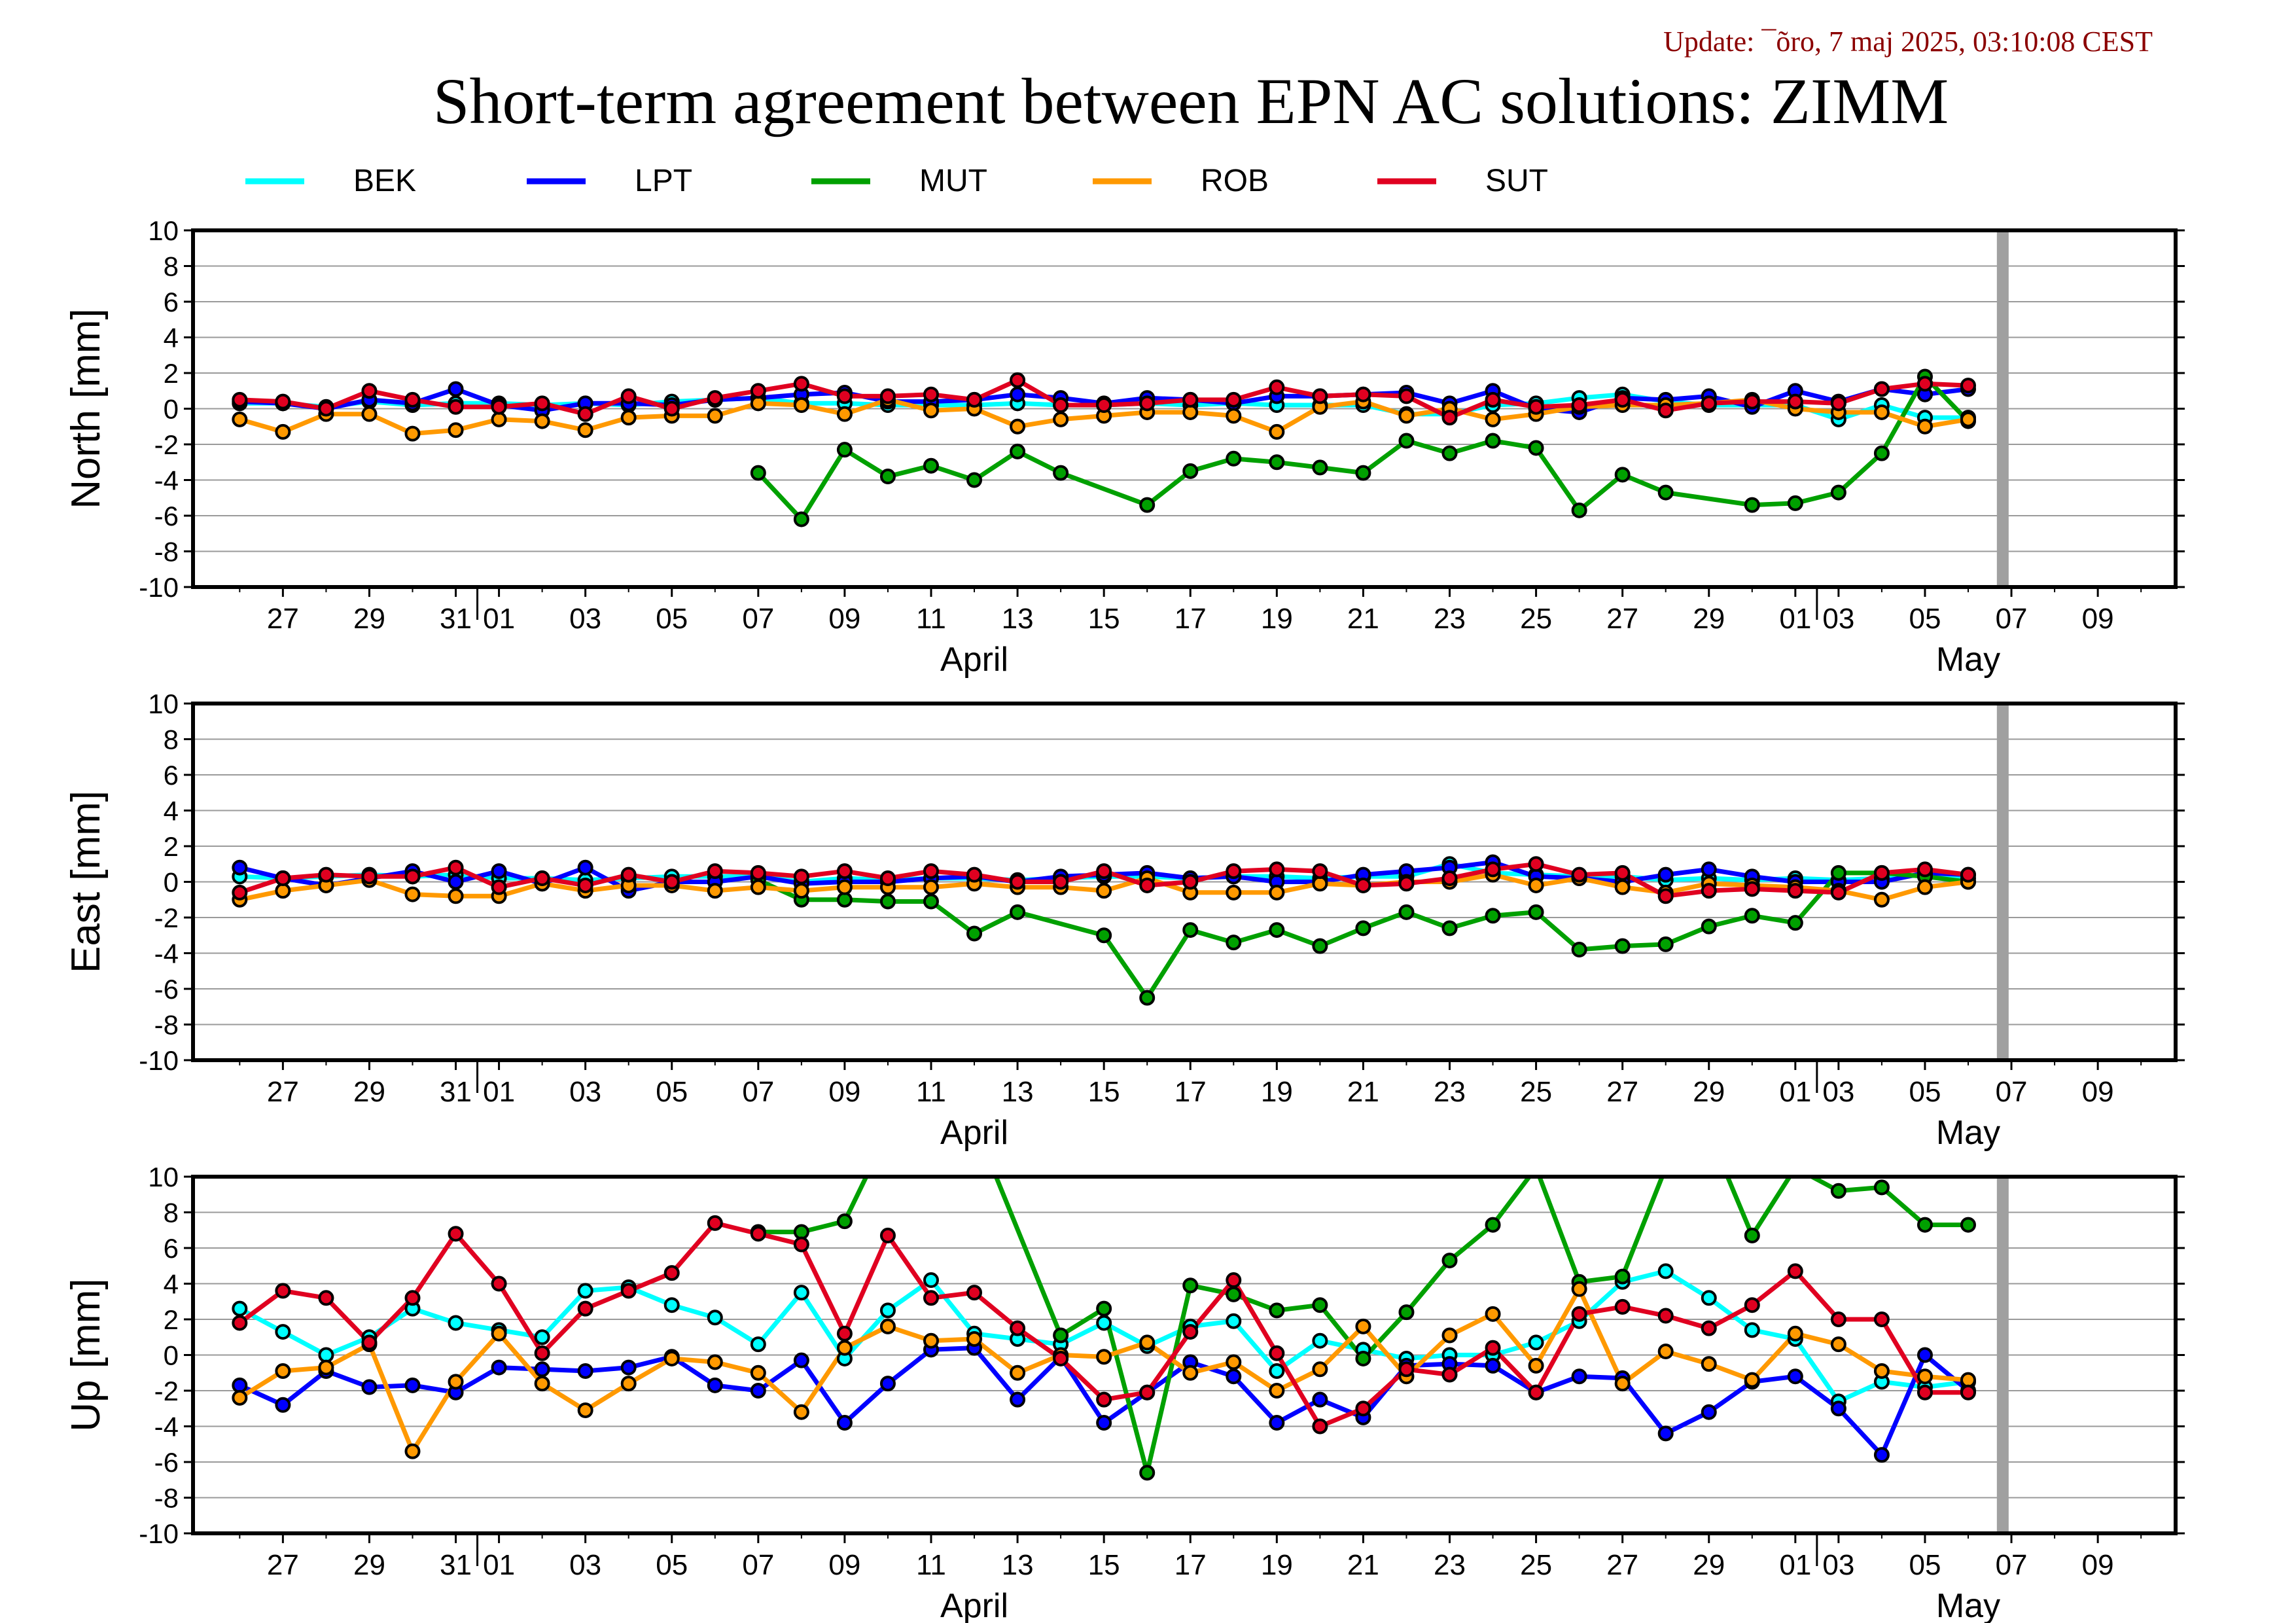 Image resolution: width=2296 pixels, height=1623 pixels. Describe the element at coordinates (974, 1605) in the screenshot. I see `month-label: April` at that location.